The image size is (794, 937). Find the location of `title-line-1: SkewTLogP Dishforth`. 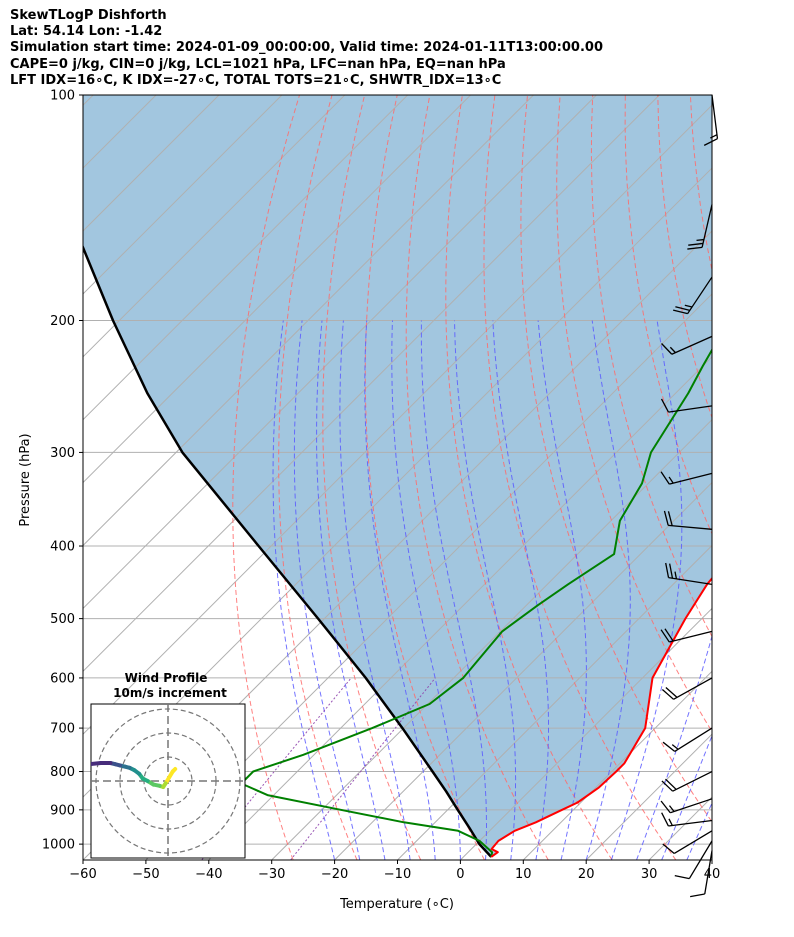

title-line-1: SkewTLogP Dishforth is located at coordinates (88, 15).